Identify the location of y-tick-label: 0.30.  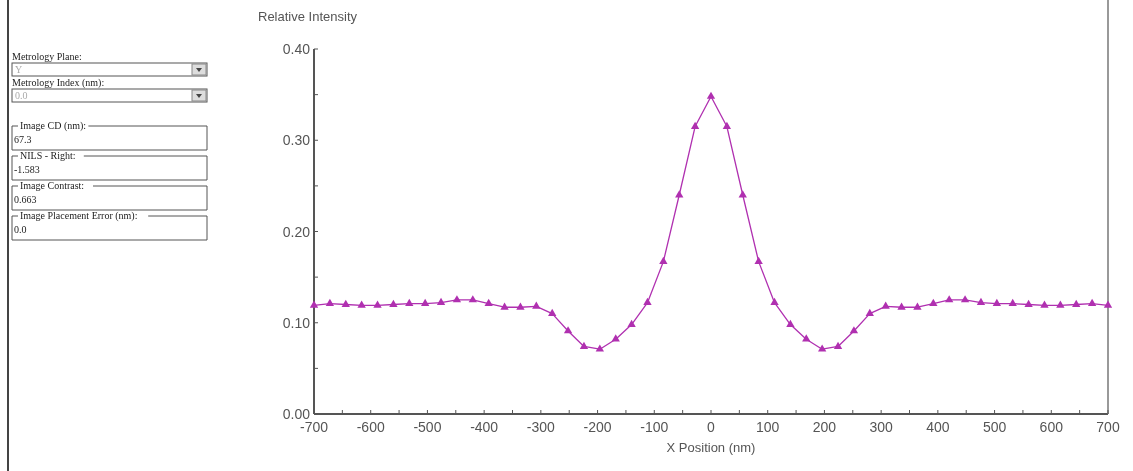
(296, 140).